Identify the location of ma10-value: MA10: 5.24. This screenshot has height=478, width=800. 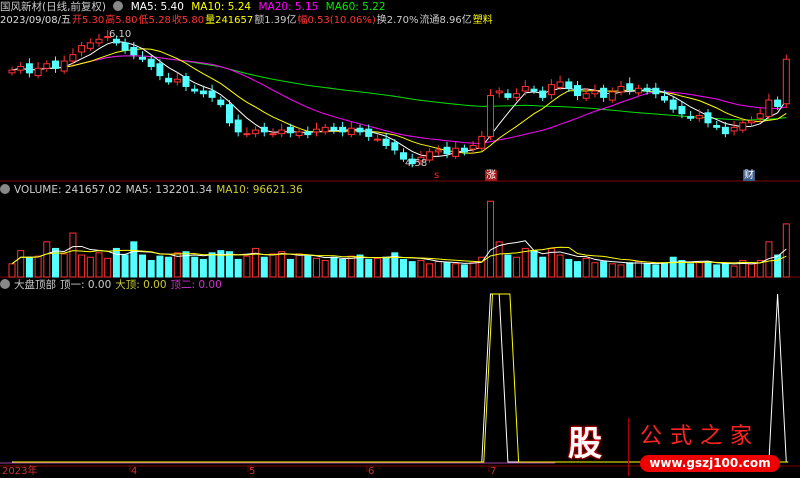
(221, 7).